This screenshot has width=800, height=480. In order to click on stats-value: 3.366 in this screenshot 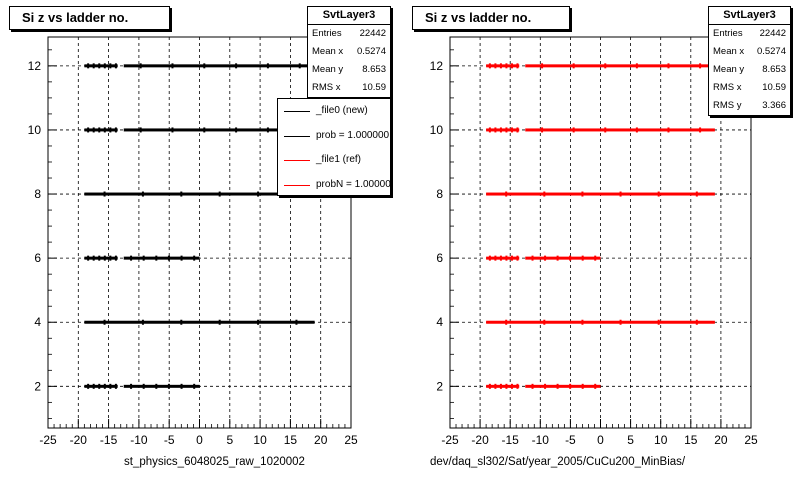, I will do `click(774, 105)`.